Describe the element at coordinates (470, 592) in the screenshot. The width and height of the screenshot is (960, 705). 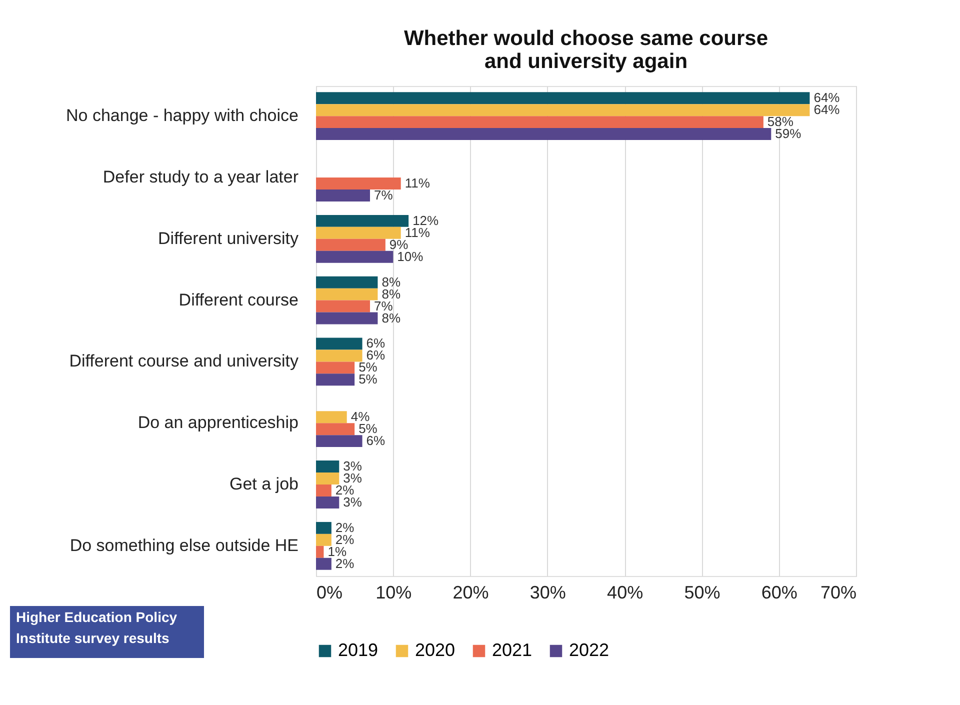
I see `x-tick-label: 20%` at that location.